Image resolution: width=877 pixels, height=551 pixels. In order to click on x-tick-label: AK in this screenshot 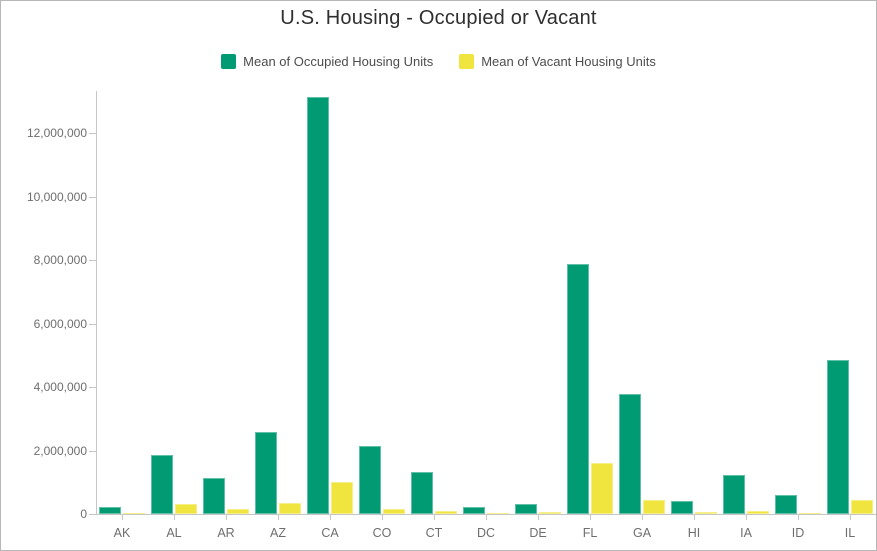, I will do `click(122, 533)`.